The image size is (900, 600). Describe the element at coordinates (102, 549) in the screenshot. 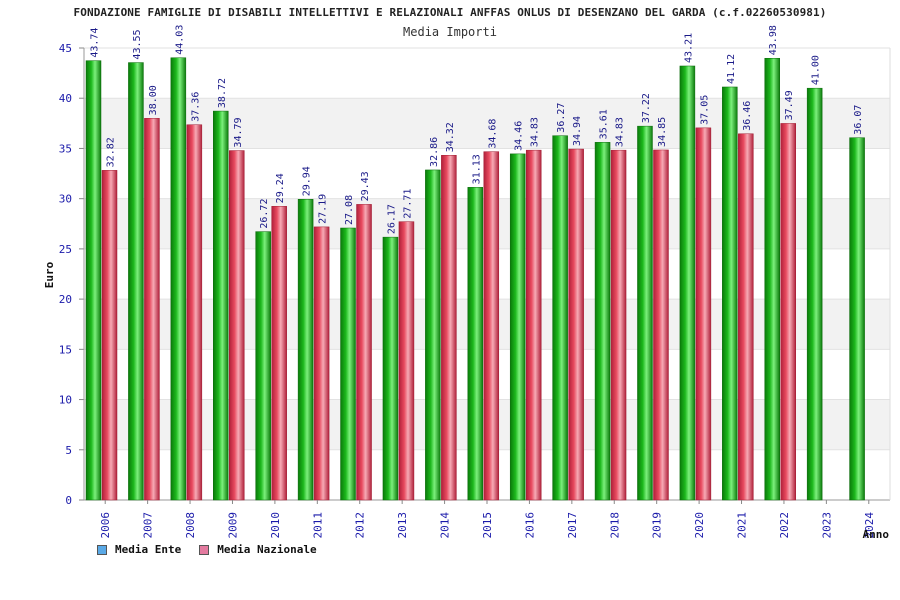

I see `legend-swatch-media-ente` at that location.